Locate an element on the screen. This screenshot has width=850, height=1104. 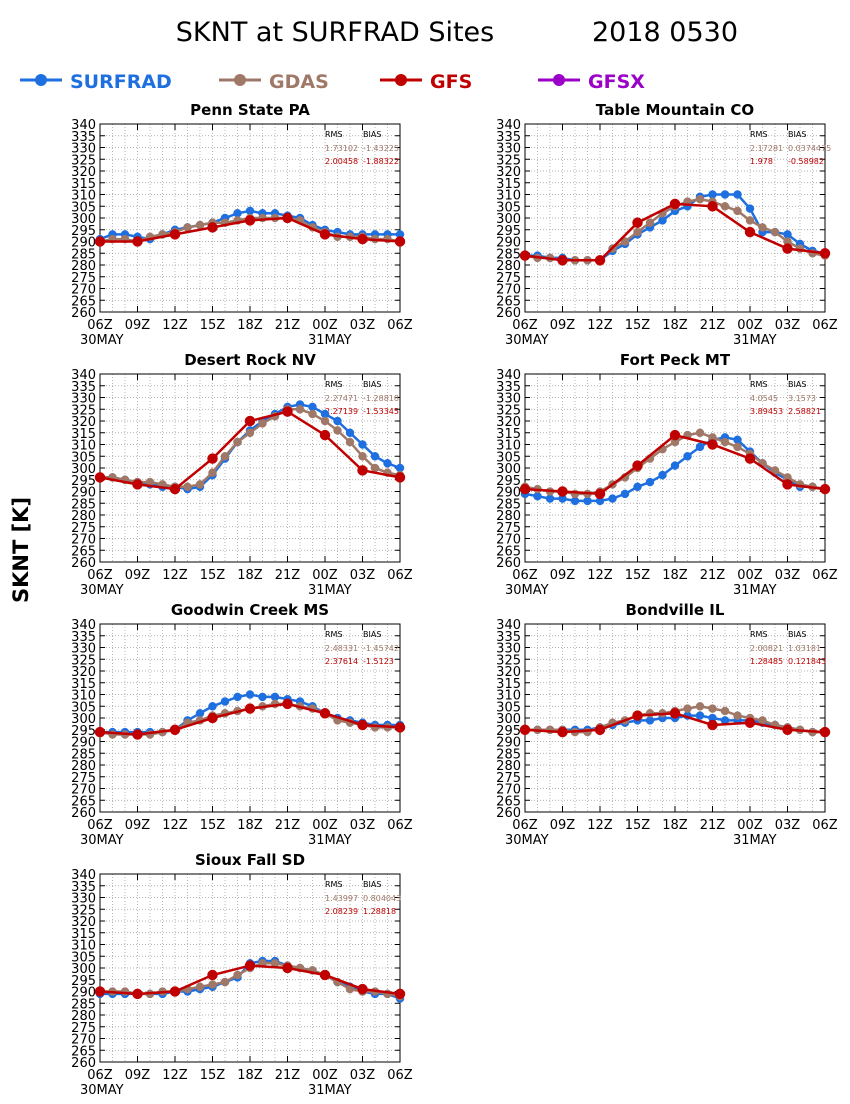
stats-gfs-rms: 2.37614 is located at coordinates (341, 661).